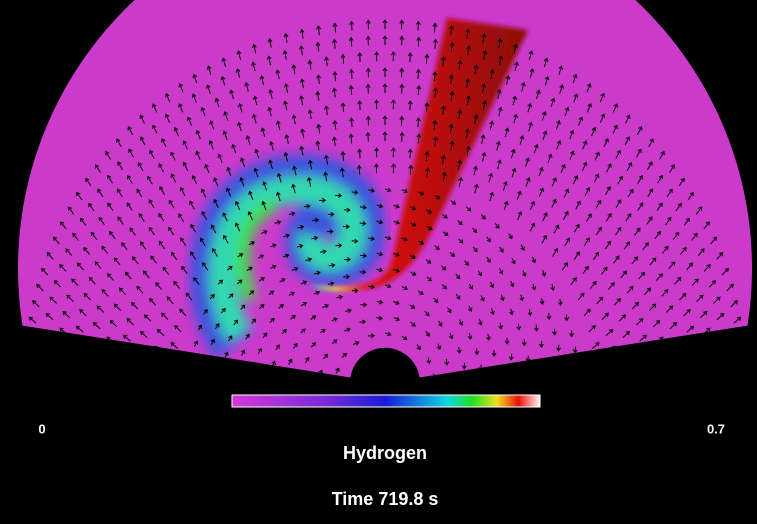 The image size is (757, 524). Describe the element at coordinates (287, 257) in the screenshot. I see `swirl` at that location.